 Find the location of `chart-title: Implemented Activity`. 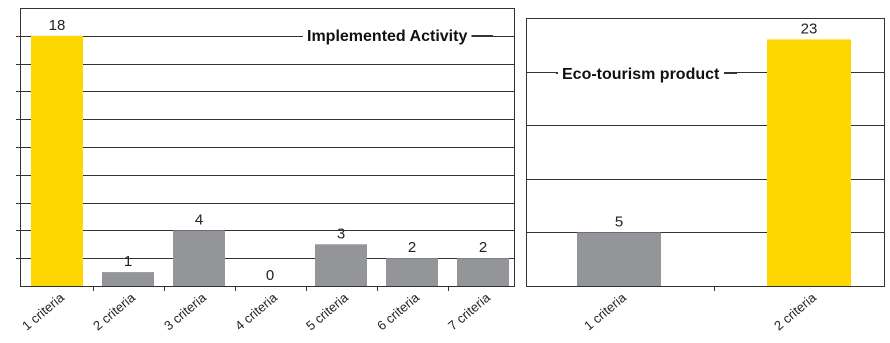

chart-title: Implemented Activity is located at coordinates (387, 36).